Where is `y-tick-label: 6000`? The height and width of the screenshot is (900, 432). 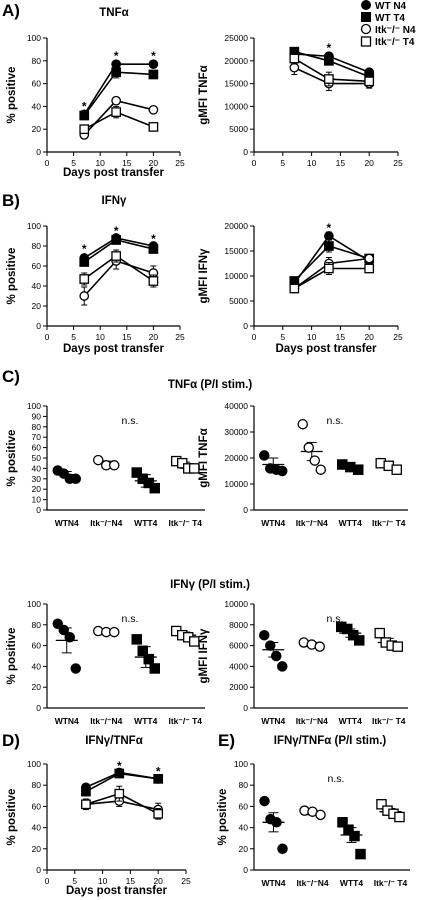 y-tick-label: 6000 is located at coordinates (238, 646).